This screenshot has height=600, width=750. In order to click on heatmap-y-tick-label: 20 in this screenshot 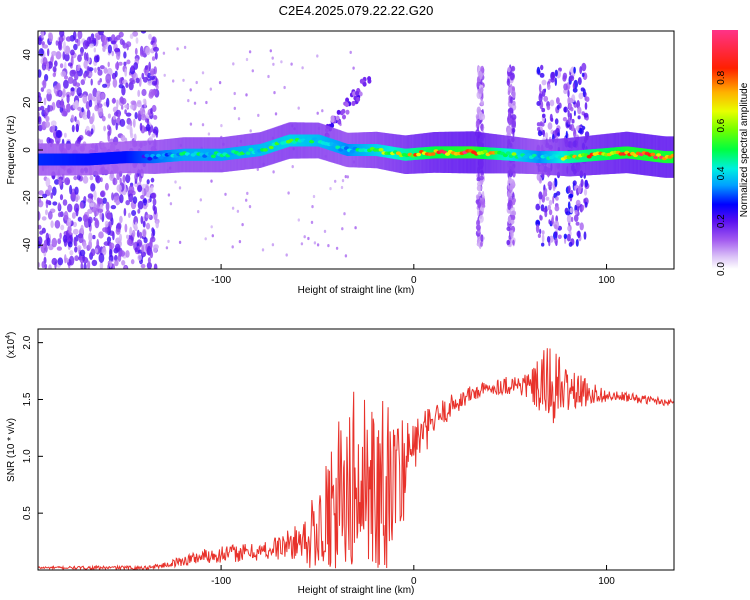, I will do `click(27, 102)`.